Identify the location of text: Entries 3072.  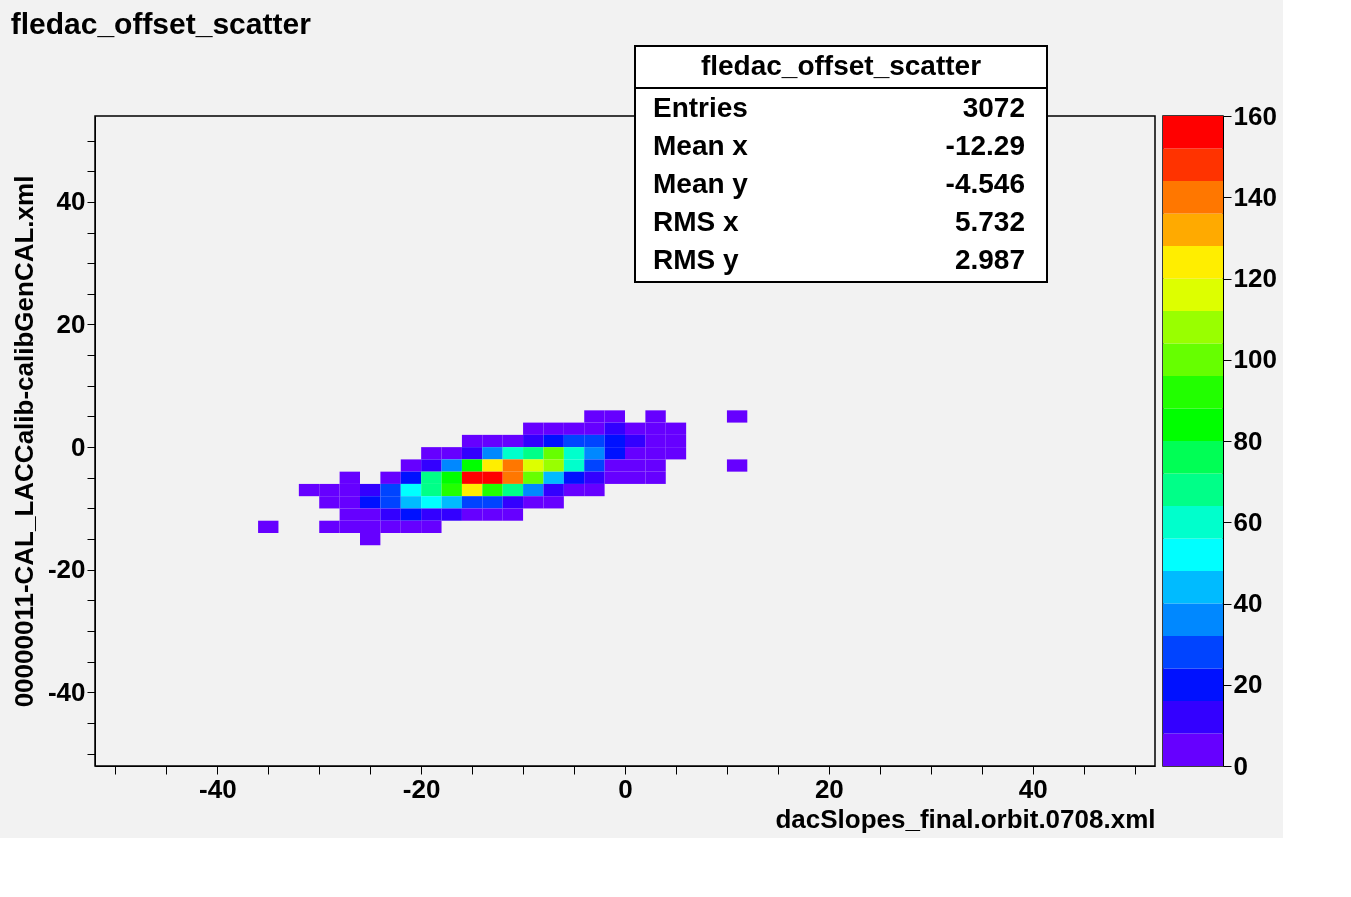
(839, 107).